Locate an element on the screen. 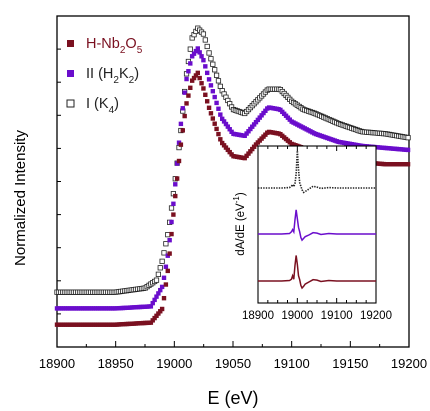 The image size is (430, 411). main-x-tick-label: 18900 is located at coordinates (57, 363).